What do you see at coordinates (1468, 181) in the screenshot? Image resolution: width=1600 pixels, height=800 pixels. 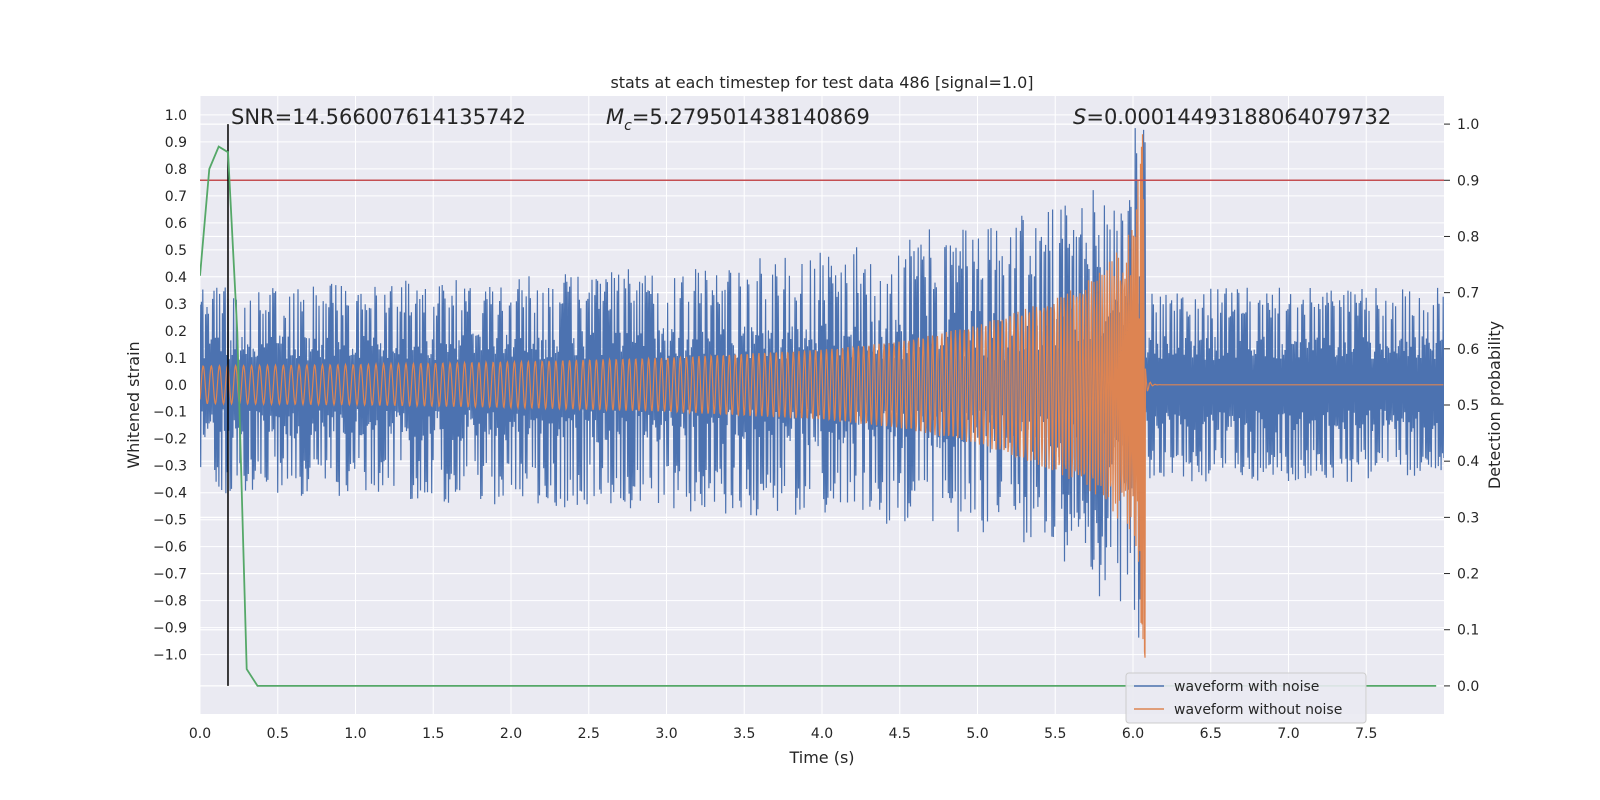 I see `y-right-tick-label: 0.9` at bounding box center [1468, 181].